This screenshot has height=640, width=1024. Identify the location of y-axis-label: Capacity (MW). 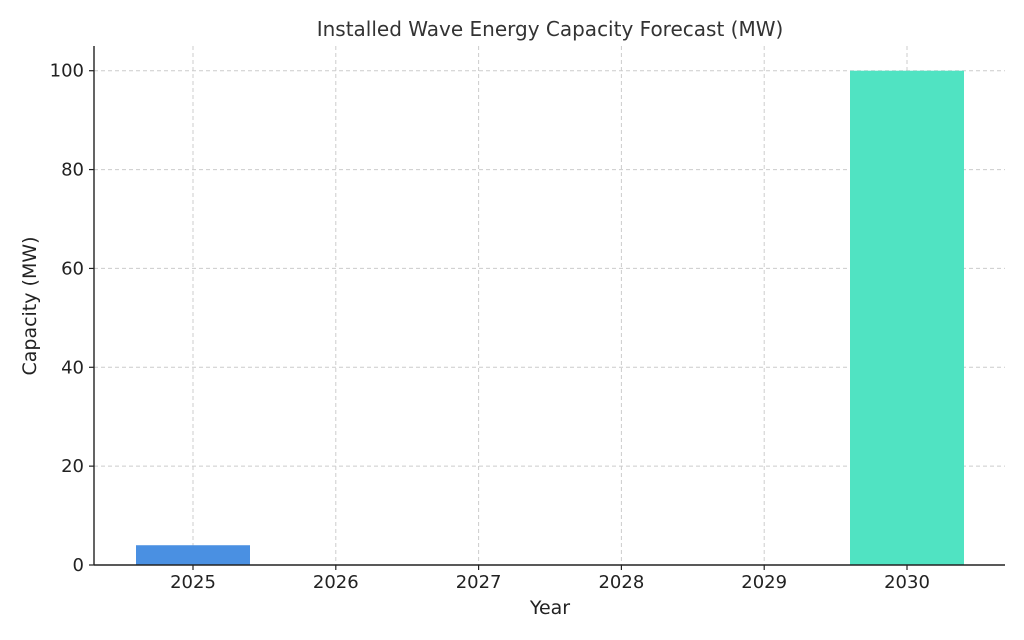
(30, 305).